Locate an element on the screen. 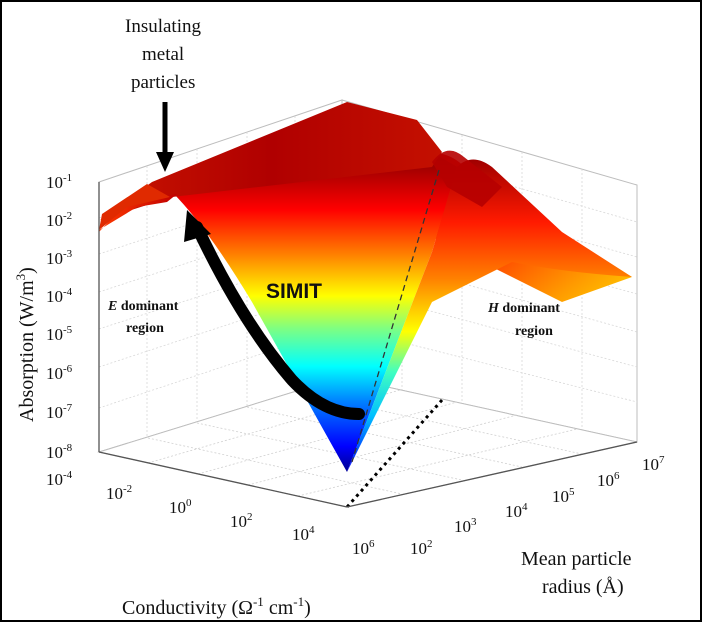 The width and height of the screenshot is (702, 622). x-tick: 10⁶ is located at coordinates (363, 548).